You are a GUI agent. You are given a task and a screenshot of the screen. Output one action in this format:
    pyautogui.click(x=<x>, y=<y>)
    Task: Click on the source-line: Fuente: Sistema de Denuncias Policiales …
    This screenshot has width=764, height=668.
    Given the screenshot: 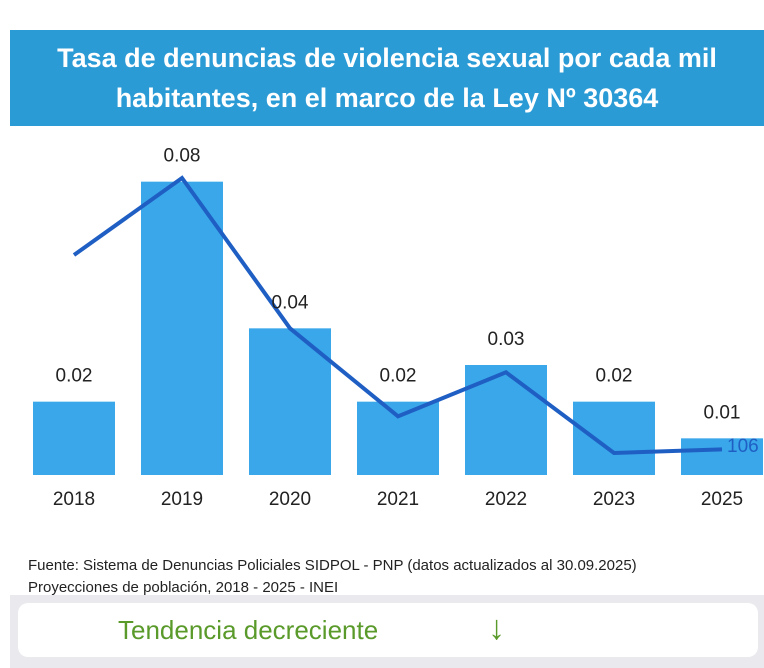 What is the action you would take?
    pyautogui.click(x=332, y=565)
    